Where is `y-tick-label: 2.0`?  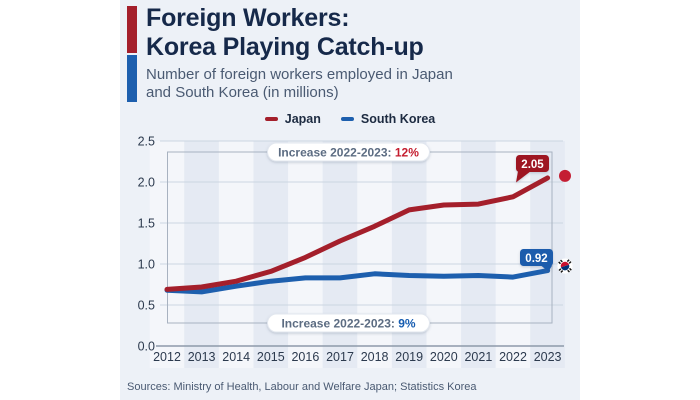
y-tick-label: 2.0 is located at coordinates (146, 183).